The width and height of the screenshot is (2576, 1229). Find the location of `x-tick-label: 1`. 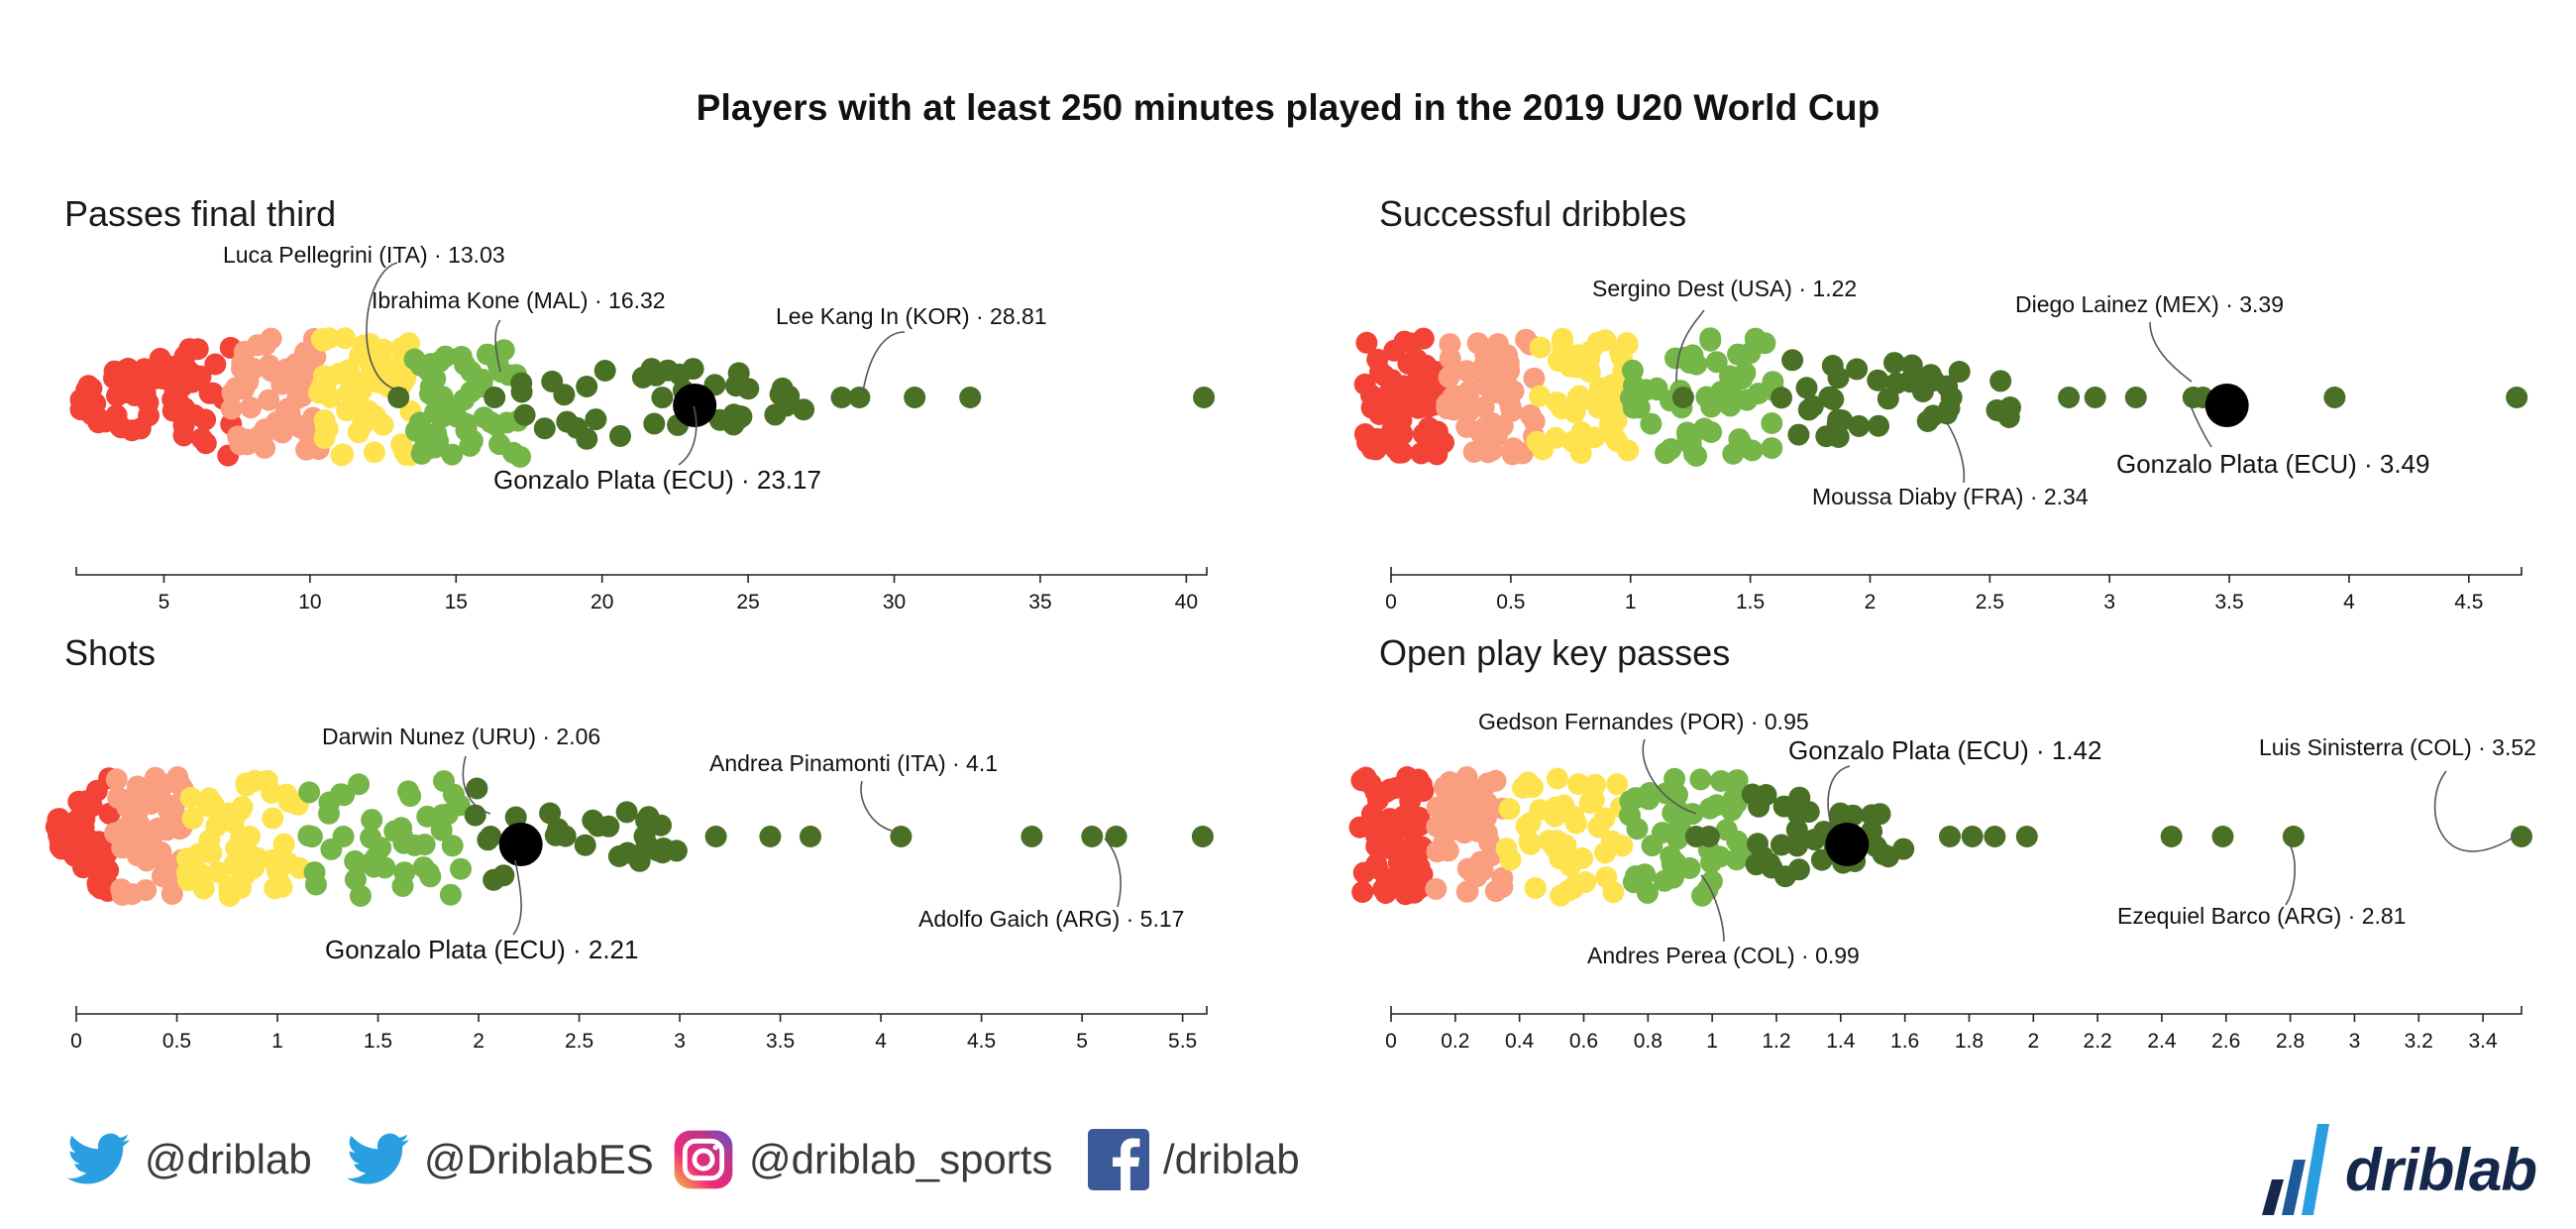

x-tick-label: 1 is located at coordinates (1712, 1041).